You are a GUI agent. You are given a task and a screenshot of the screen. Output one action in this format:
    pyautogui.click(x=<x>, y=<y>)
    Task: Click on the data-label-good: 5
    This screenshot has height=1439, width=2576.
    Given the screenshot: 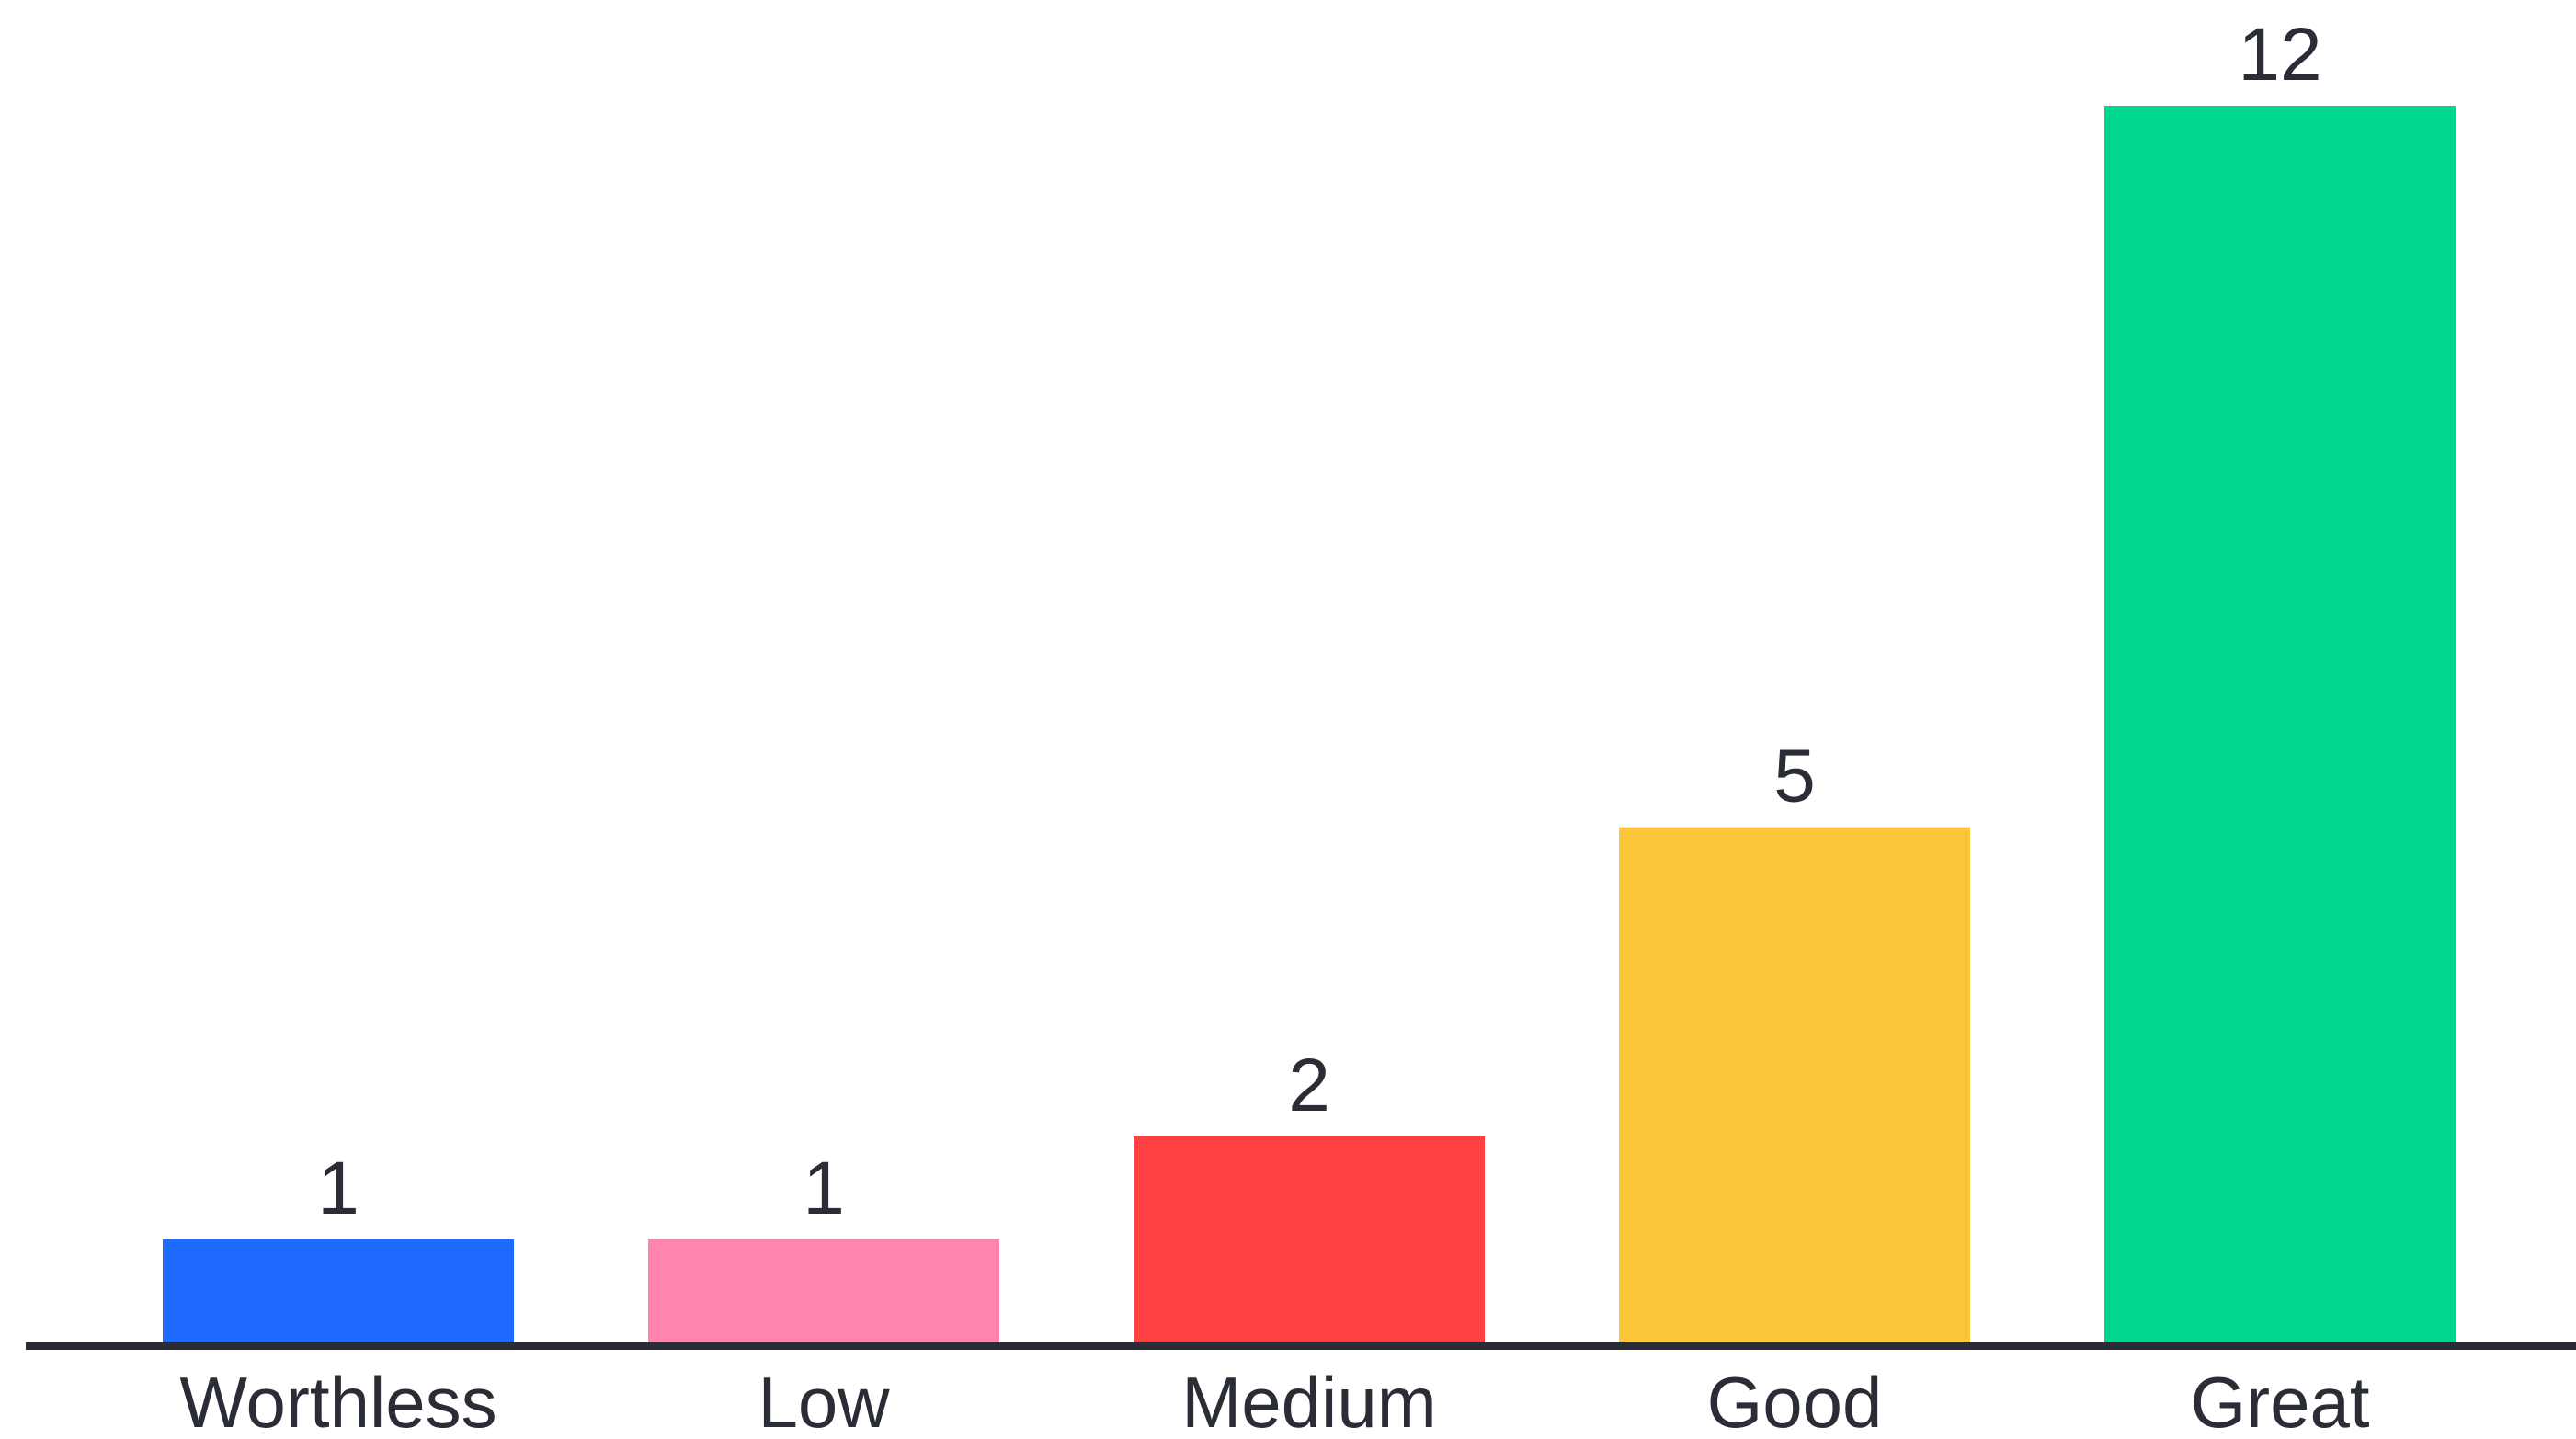 What is the action you would take?
    pyautogui.click(x=1794, y=776)
    